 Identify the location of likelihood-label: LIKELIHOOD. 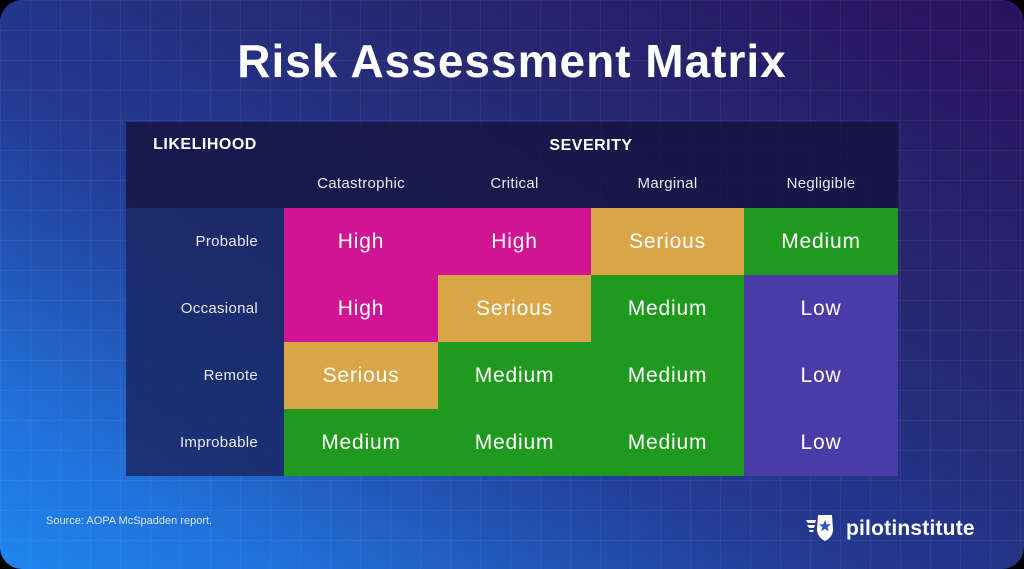
(205, 144).